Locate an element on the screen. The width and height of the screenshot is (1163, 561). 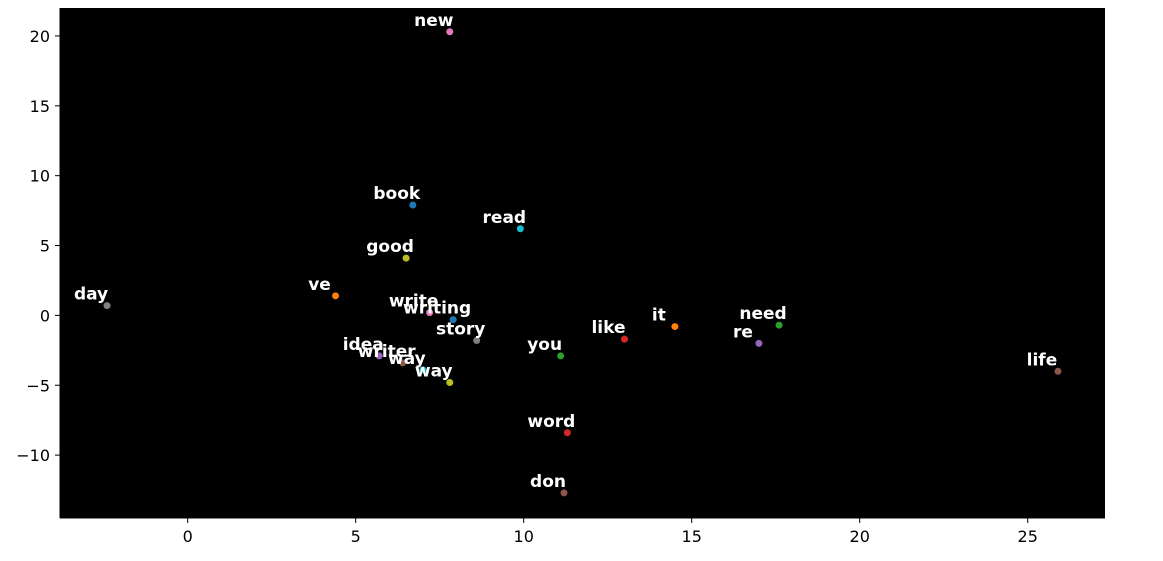
x-tick-label: 15 is located at coordinates (692, 536).